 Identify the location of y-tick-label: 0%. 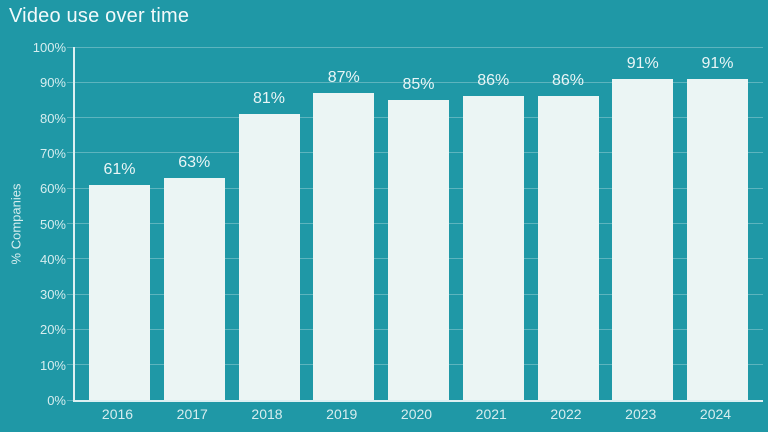
(56, 400).